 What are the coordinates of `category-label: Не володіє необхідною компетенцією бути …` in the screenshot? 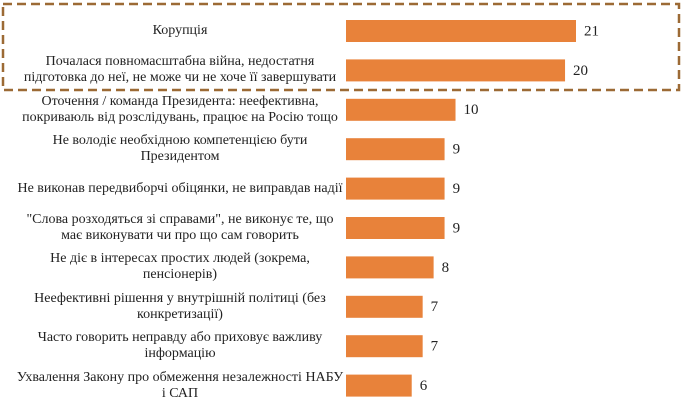 It's located at (180, 149).